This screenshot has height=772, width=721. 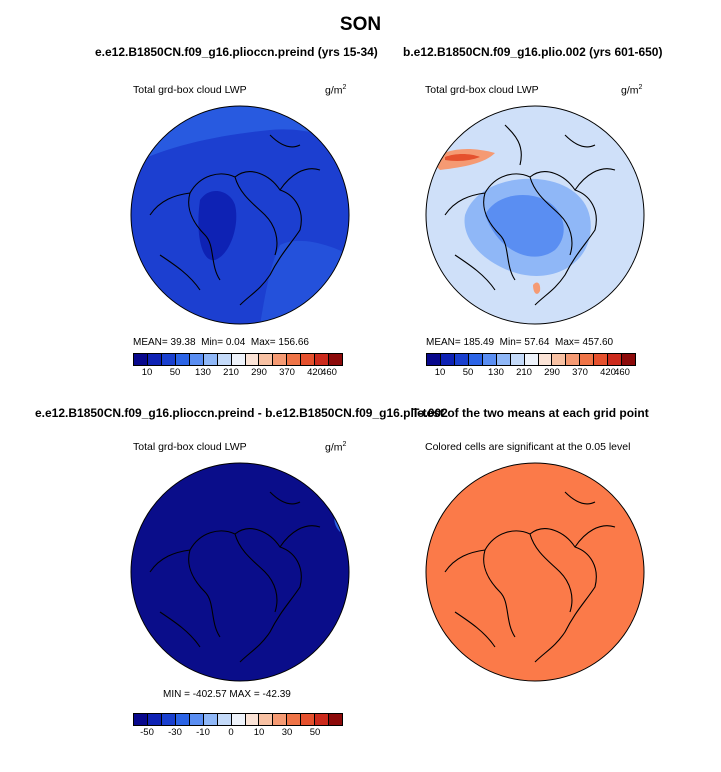 I want to click on panel2-stats: MEAN= 185.49 Min= 57.64 Max= 457.60, so click(x=520, y=342).